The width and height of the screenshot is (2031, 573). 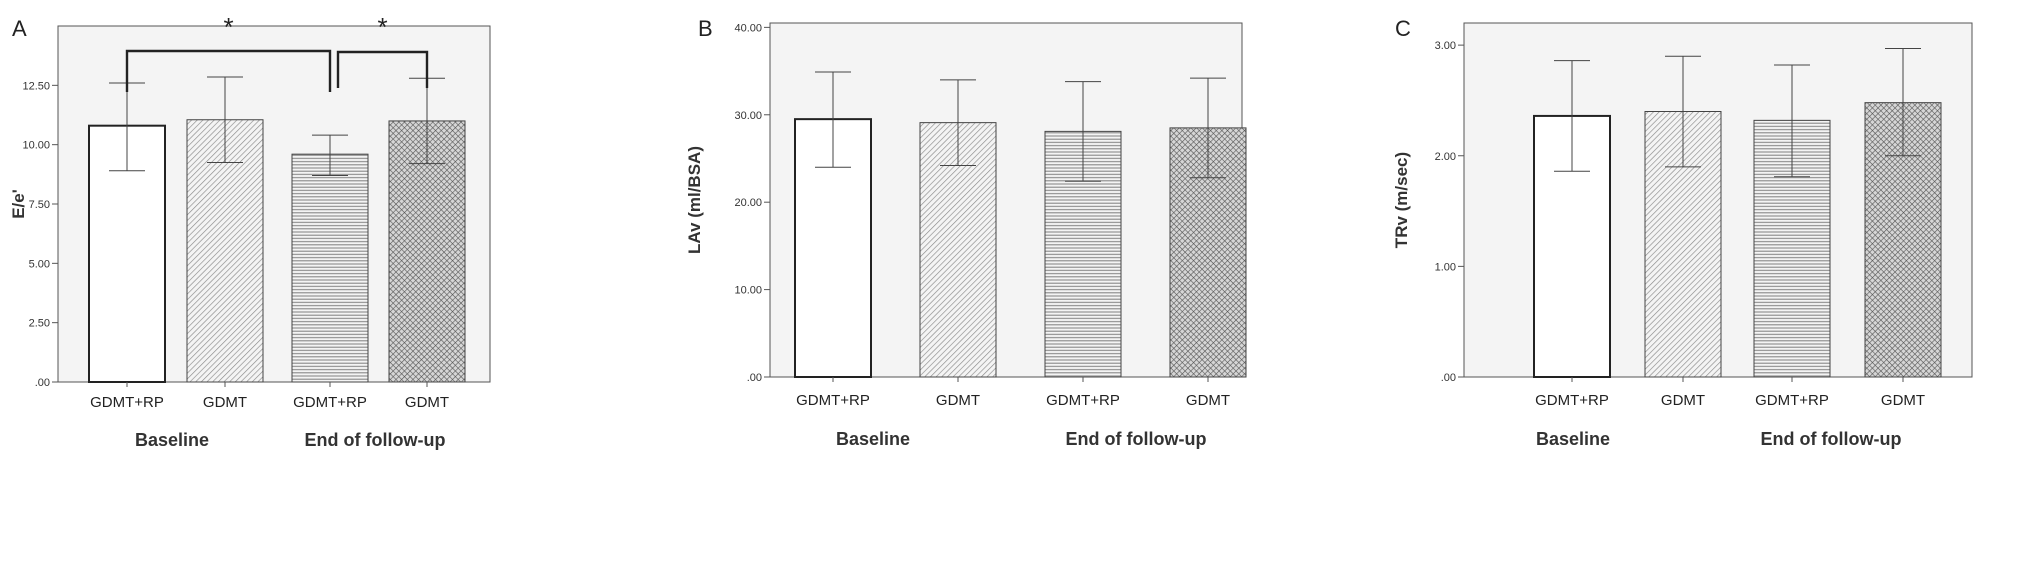 What do you see at coordinates (18, 204) in the screenshot?
I see `y-axis-label: E/e'` at bounding box center [18, 204].